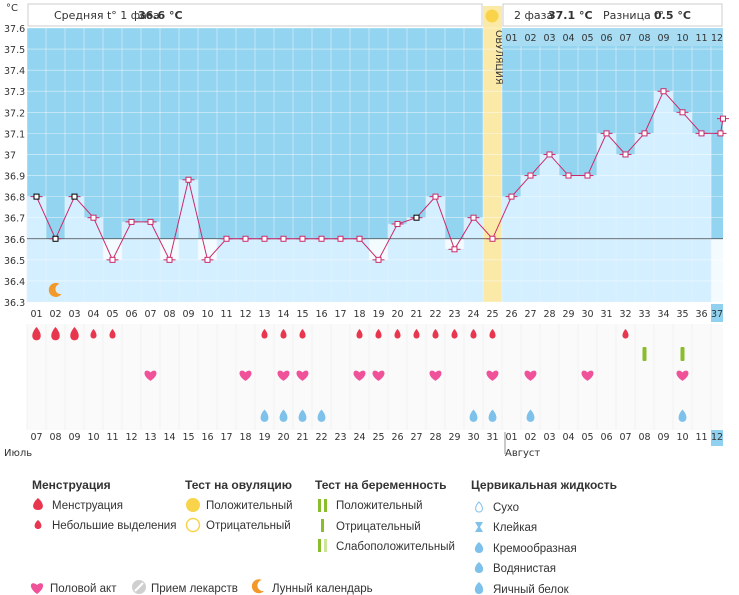 This screenshot has height=595, width=739. I want to click on cycle-day-label: 28, so click(549, 314).